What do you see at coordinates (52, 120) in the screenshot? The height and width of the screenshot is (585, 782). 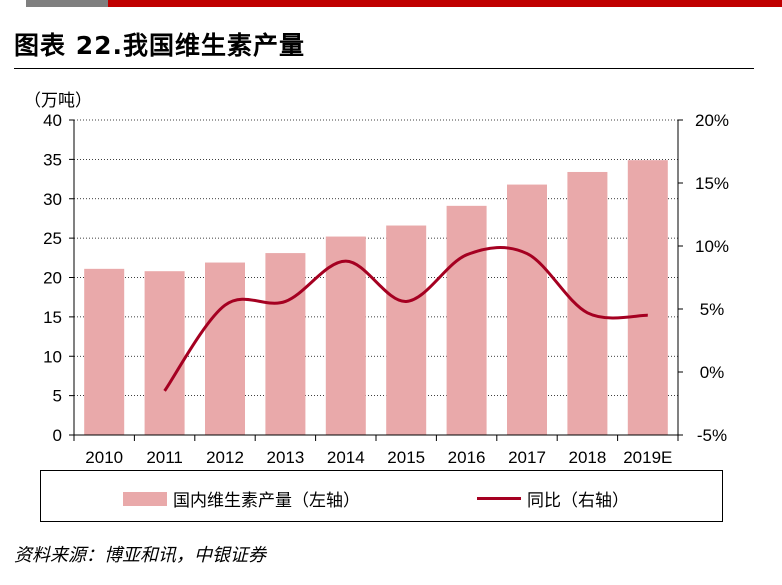 I see `left-tick-label: 40` at bounding box center [52, 120].